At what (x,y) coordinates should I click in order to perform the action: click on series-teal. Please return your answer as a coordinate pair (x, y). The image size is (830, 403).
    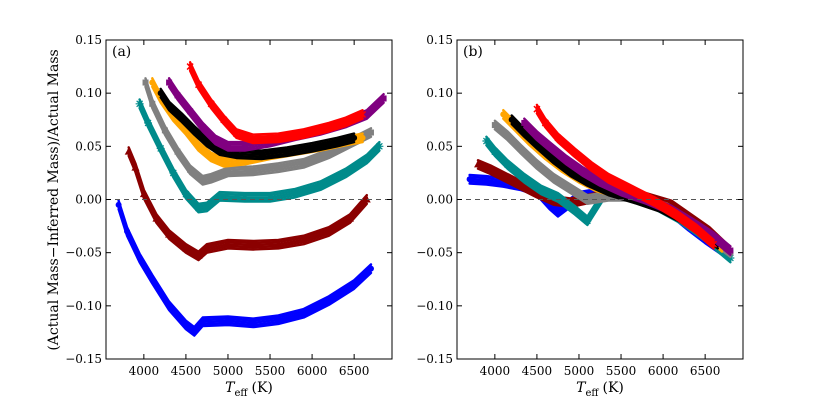
    Looking at the image, I should click on (259, 156).